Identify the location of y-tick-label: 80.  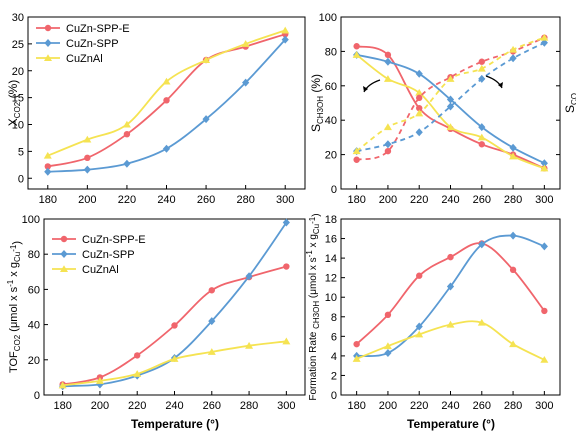
(34, 255).